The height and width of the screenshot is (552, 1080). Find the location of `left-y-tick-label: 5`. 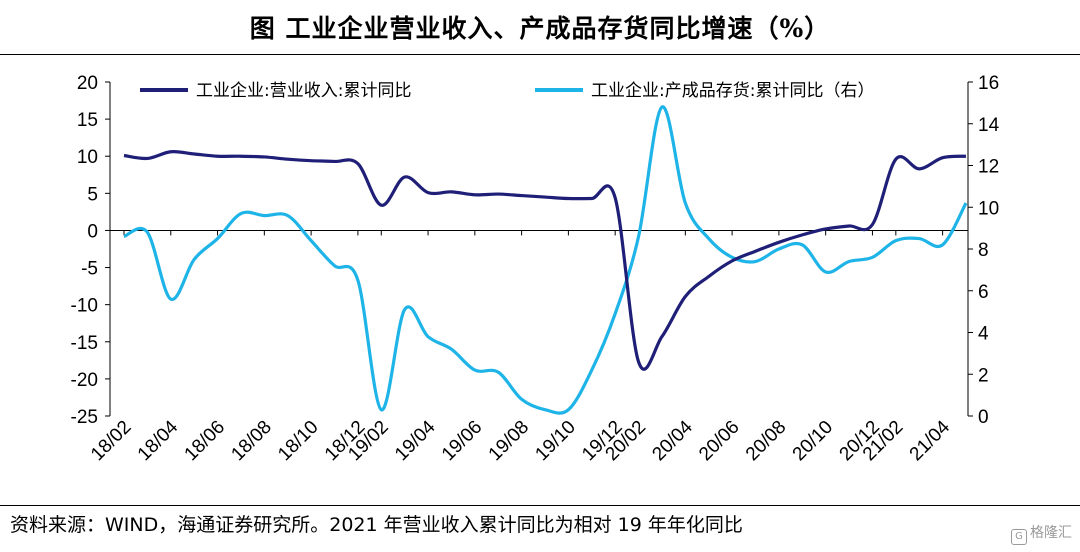

left-y-tick-label: 5 is located at coordinates (92, 194).